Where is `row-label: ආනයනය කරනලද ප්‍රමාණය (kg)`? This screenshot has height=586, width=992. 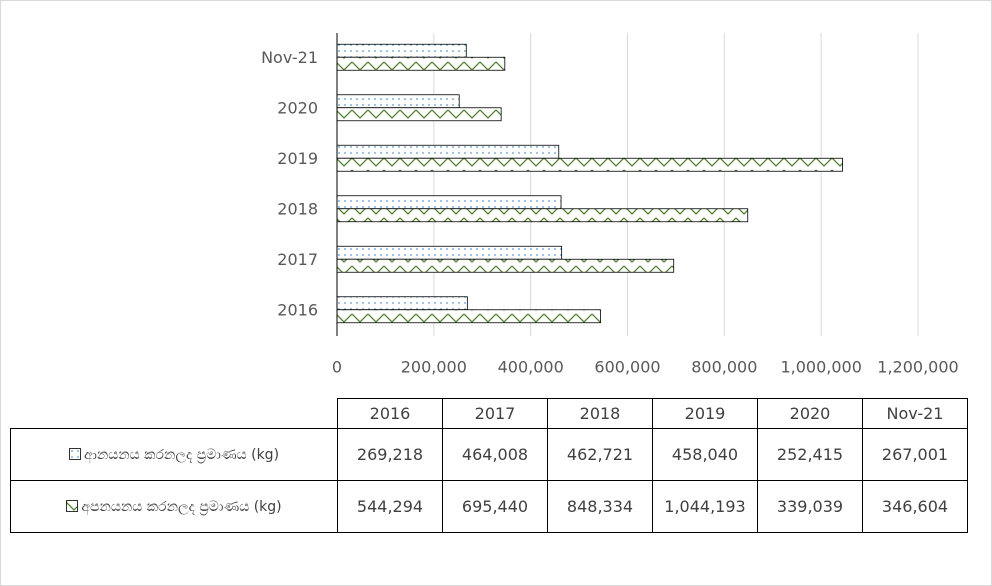 row-label: ආනයනය කරනලද ප්‍රමාණය (kg) is located at coordinates (174, 454).